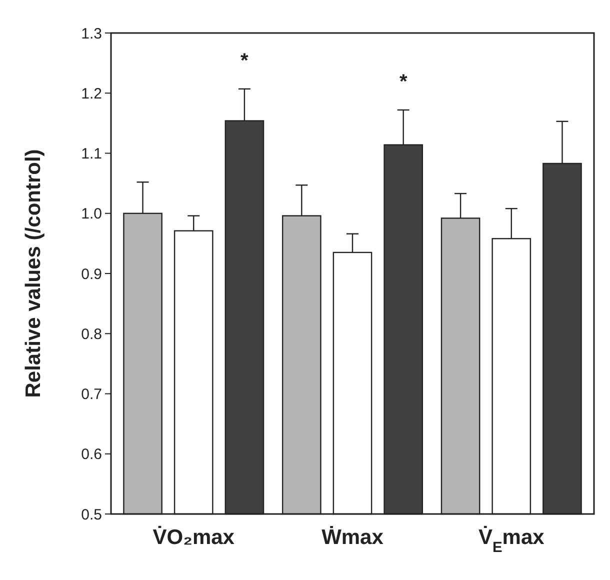  I want to click on y-tick-label: 1.1, so click(91, 154).